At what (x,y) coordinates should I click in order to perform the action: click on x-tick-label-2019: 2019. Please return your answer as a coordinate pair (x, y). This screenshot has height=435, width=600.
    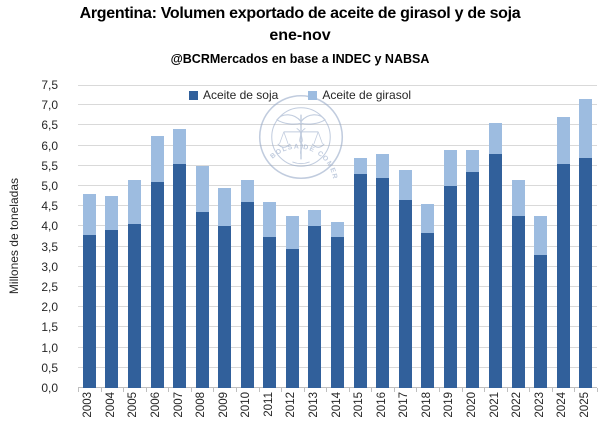
    Looking at the image, I should click on (449, 405).